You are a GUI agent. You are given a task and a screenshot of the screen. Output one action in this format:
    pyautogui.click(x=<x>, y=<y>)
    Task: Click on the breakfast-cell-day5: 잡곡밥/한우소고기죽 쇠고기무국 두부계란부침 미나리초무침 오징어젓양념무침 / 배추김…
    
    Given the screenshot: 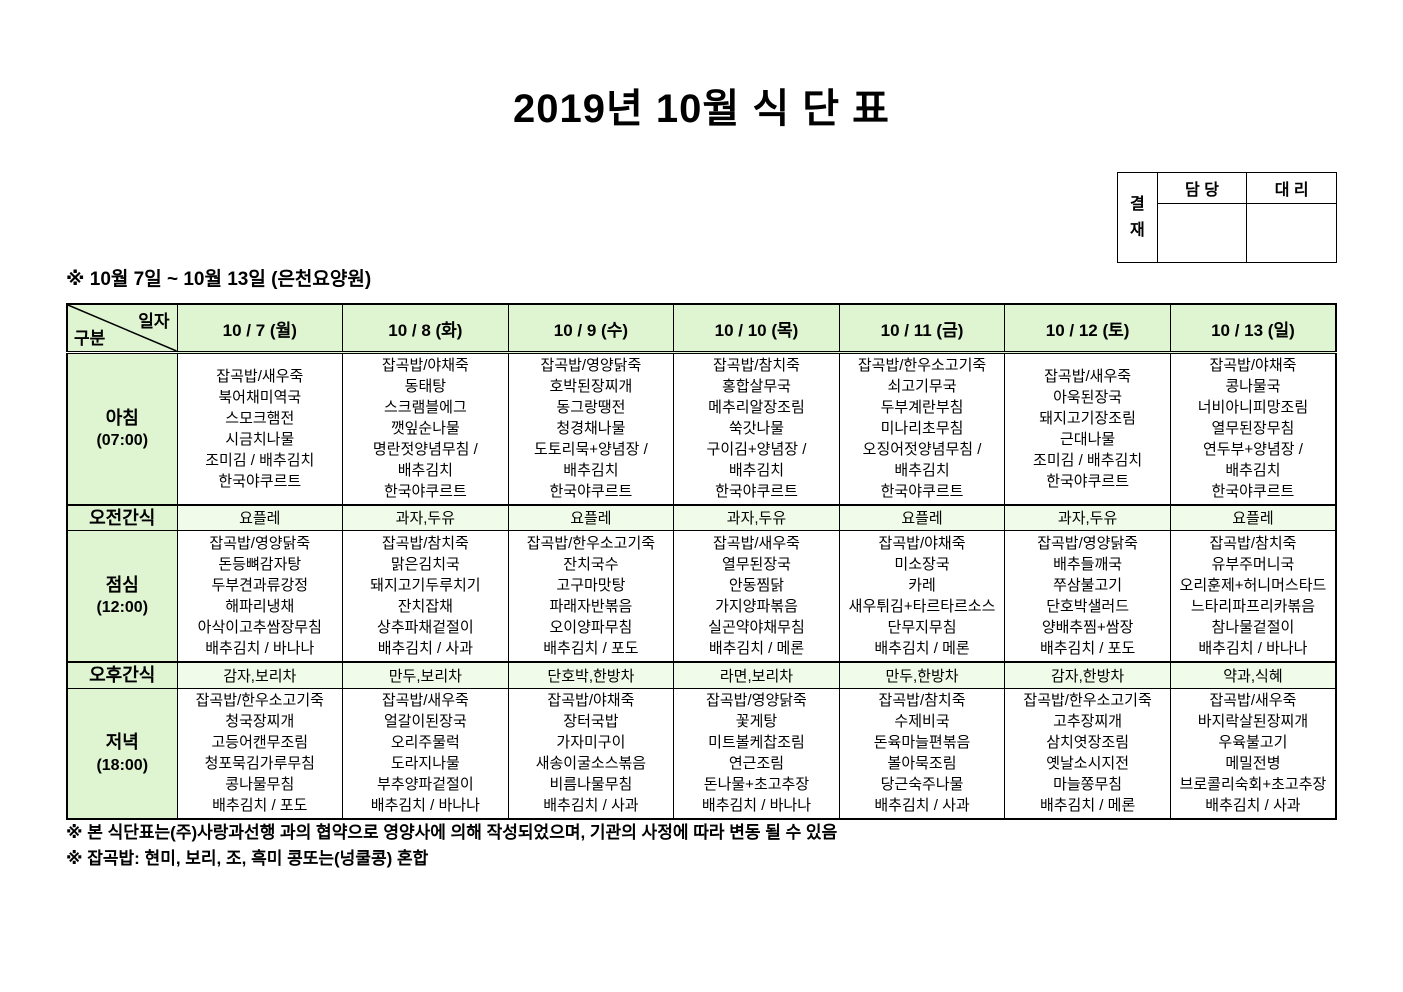 What is the action you would take?
    pyautogui.click(x=922, y=428)
    